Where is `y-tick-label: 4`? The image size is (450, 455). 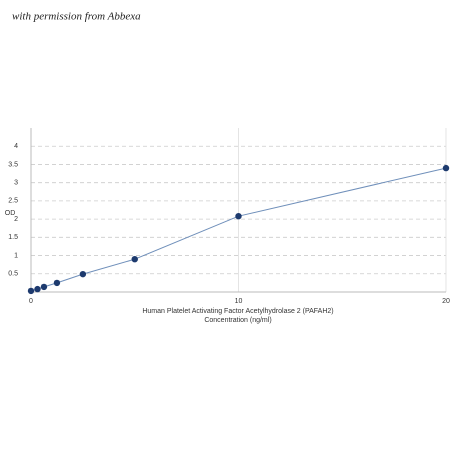 y-tick-label: 4 is located at coordinates (16, 146).